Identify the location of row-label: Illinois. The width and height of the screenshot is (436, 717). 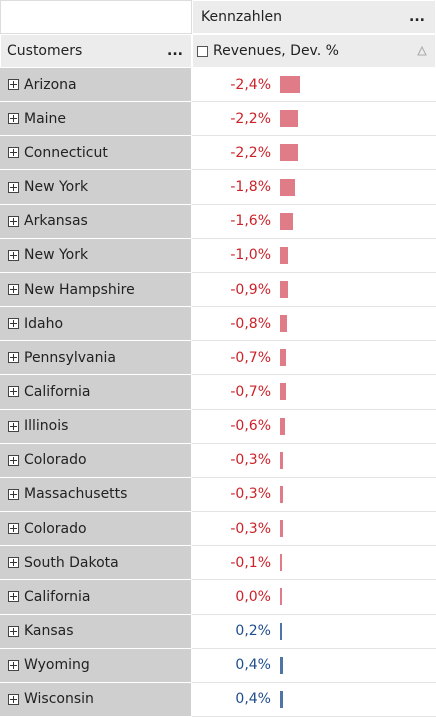
(46, 426).